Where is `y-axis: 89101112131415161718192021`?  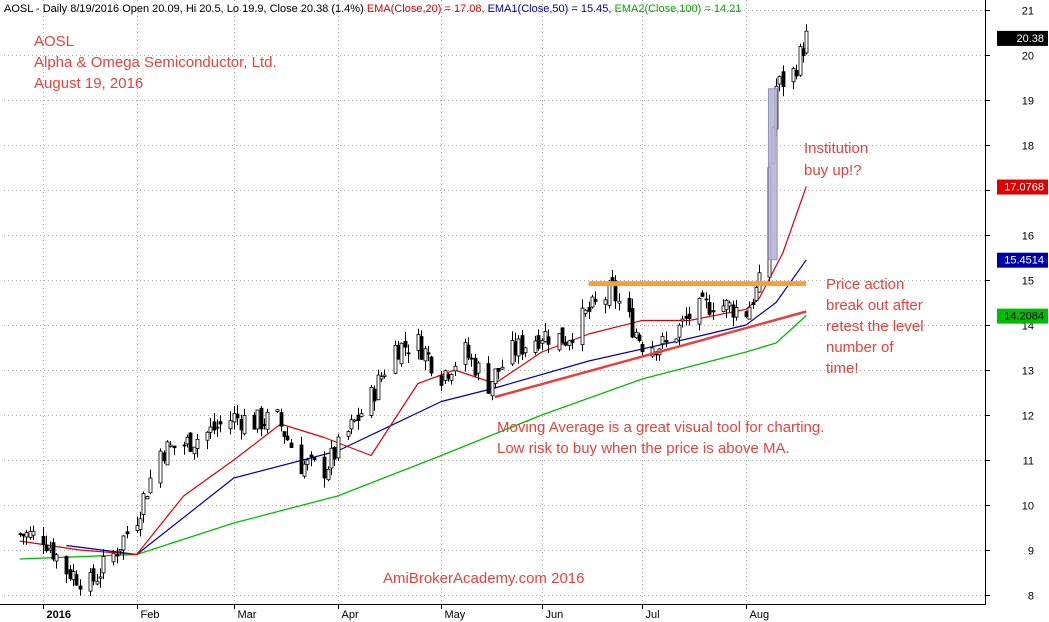
y-axis: 89101112131415161718192021 is located at coordinates (1009, 304).